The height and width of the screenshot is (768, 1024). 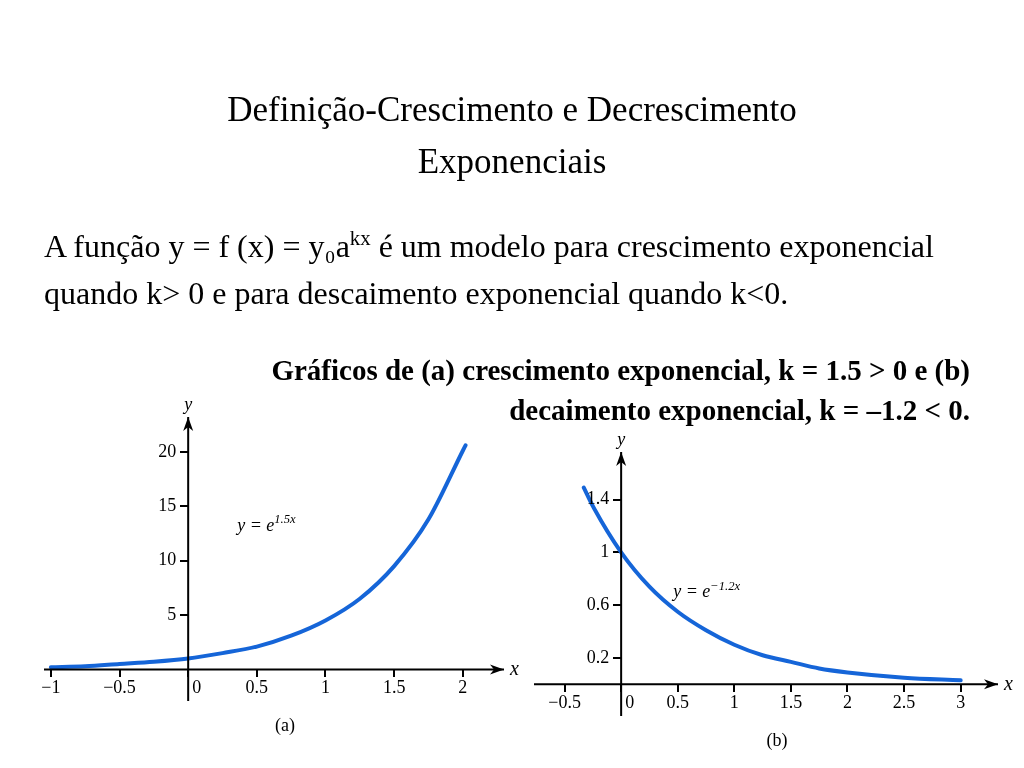 What do you see at coordinates (285, 725) in the screenshot?
I see `text: (a)` at bounding box center [285, 725].